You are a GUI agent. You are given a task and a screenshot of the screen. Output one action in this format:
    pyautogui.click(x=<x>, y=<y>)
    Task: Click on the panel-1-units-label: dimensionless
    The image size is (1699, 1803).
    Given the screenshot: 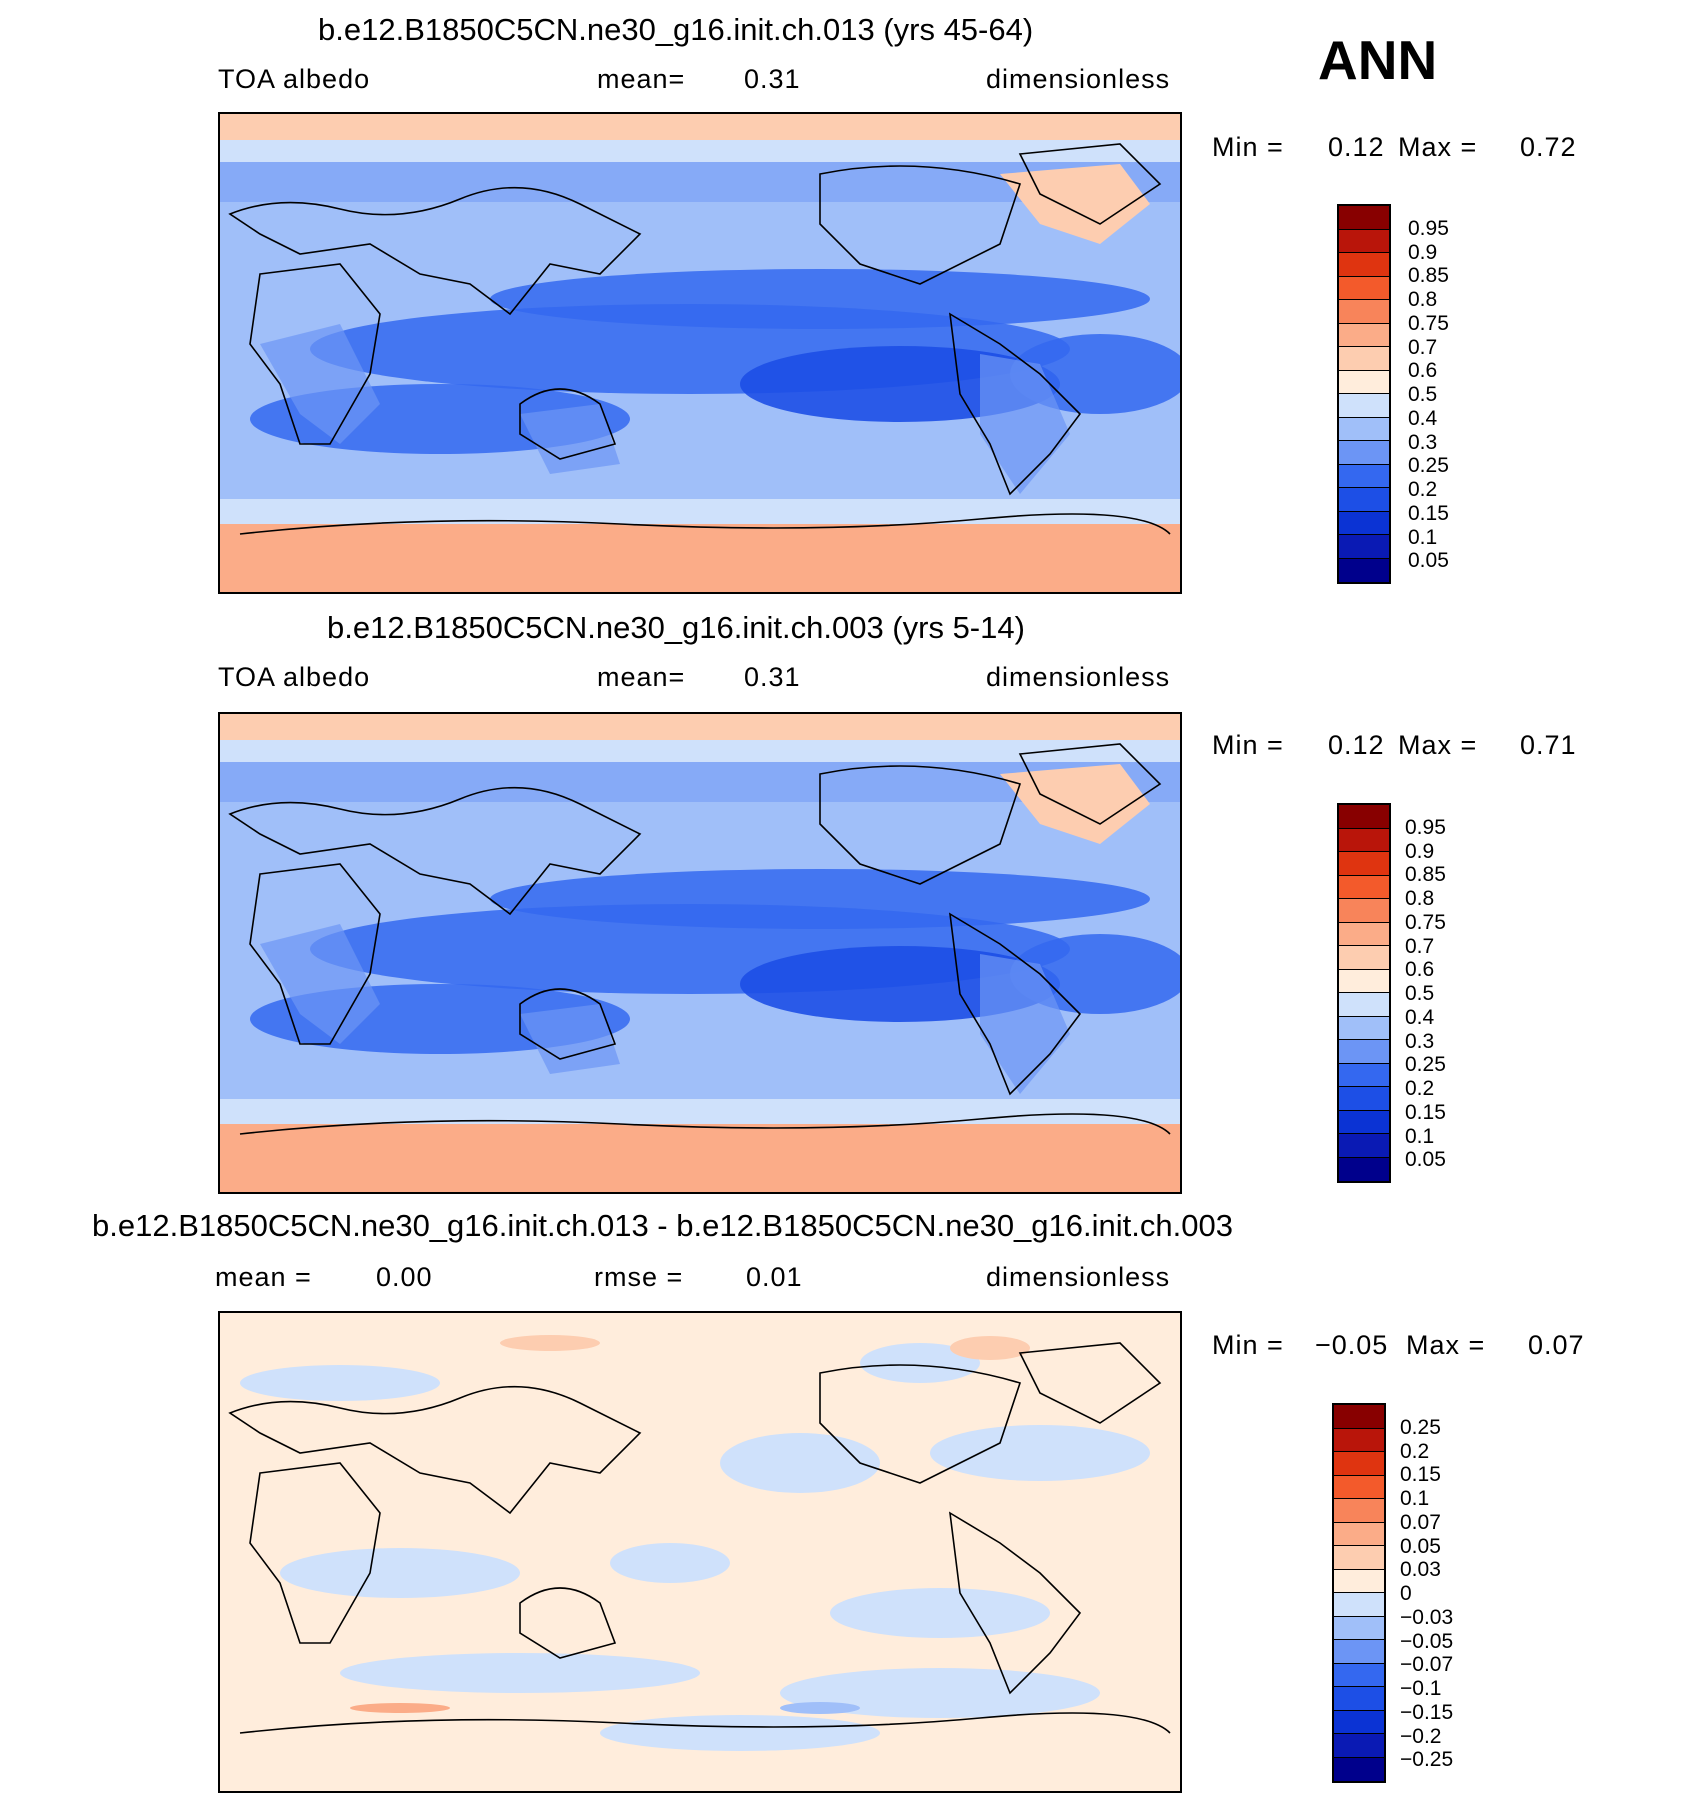 What is the action you would take?
    pyautogui.click(x=1078, y=79)
    